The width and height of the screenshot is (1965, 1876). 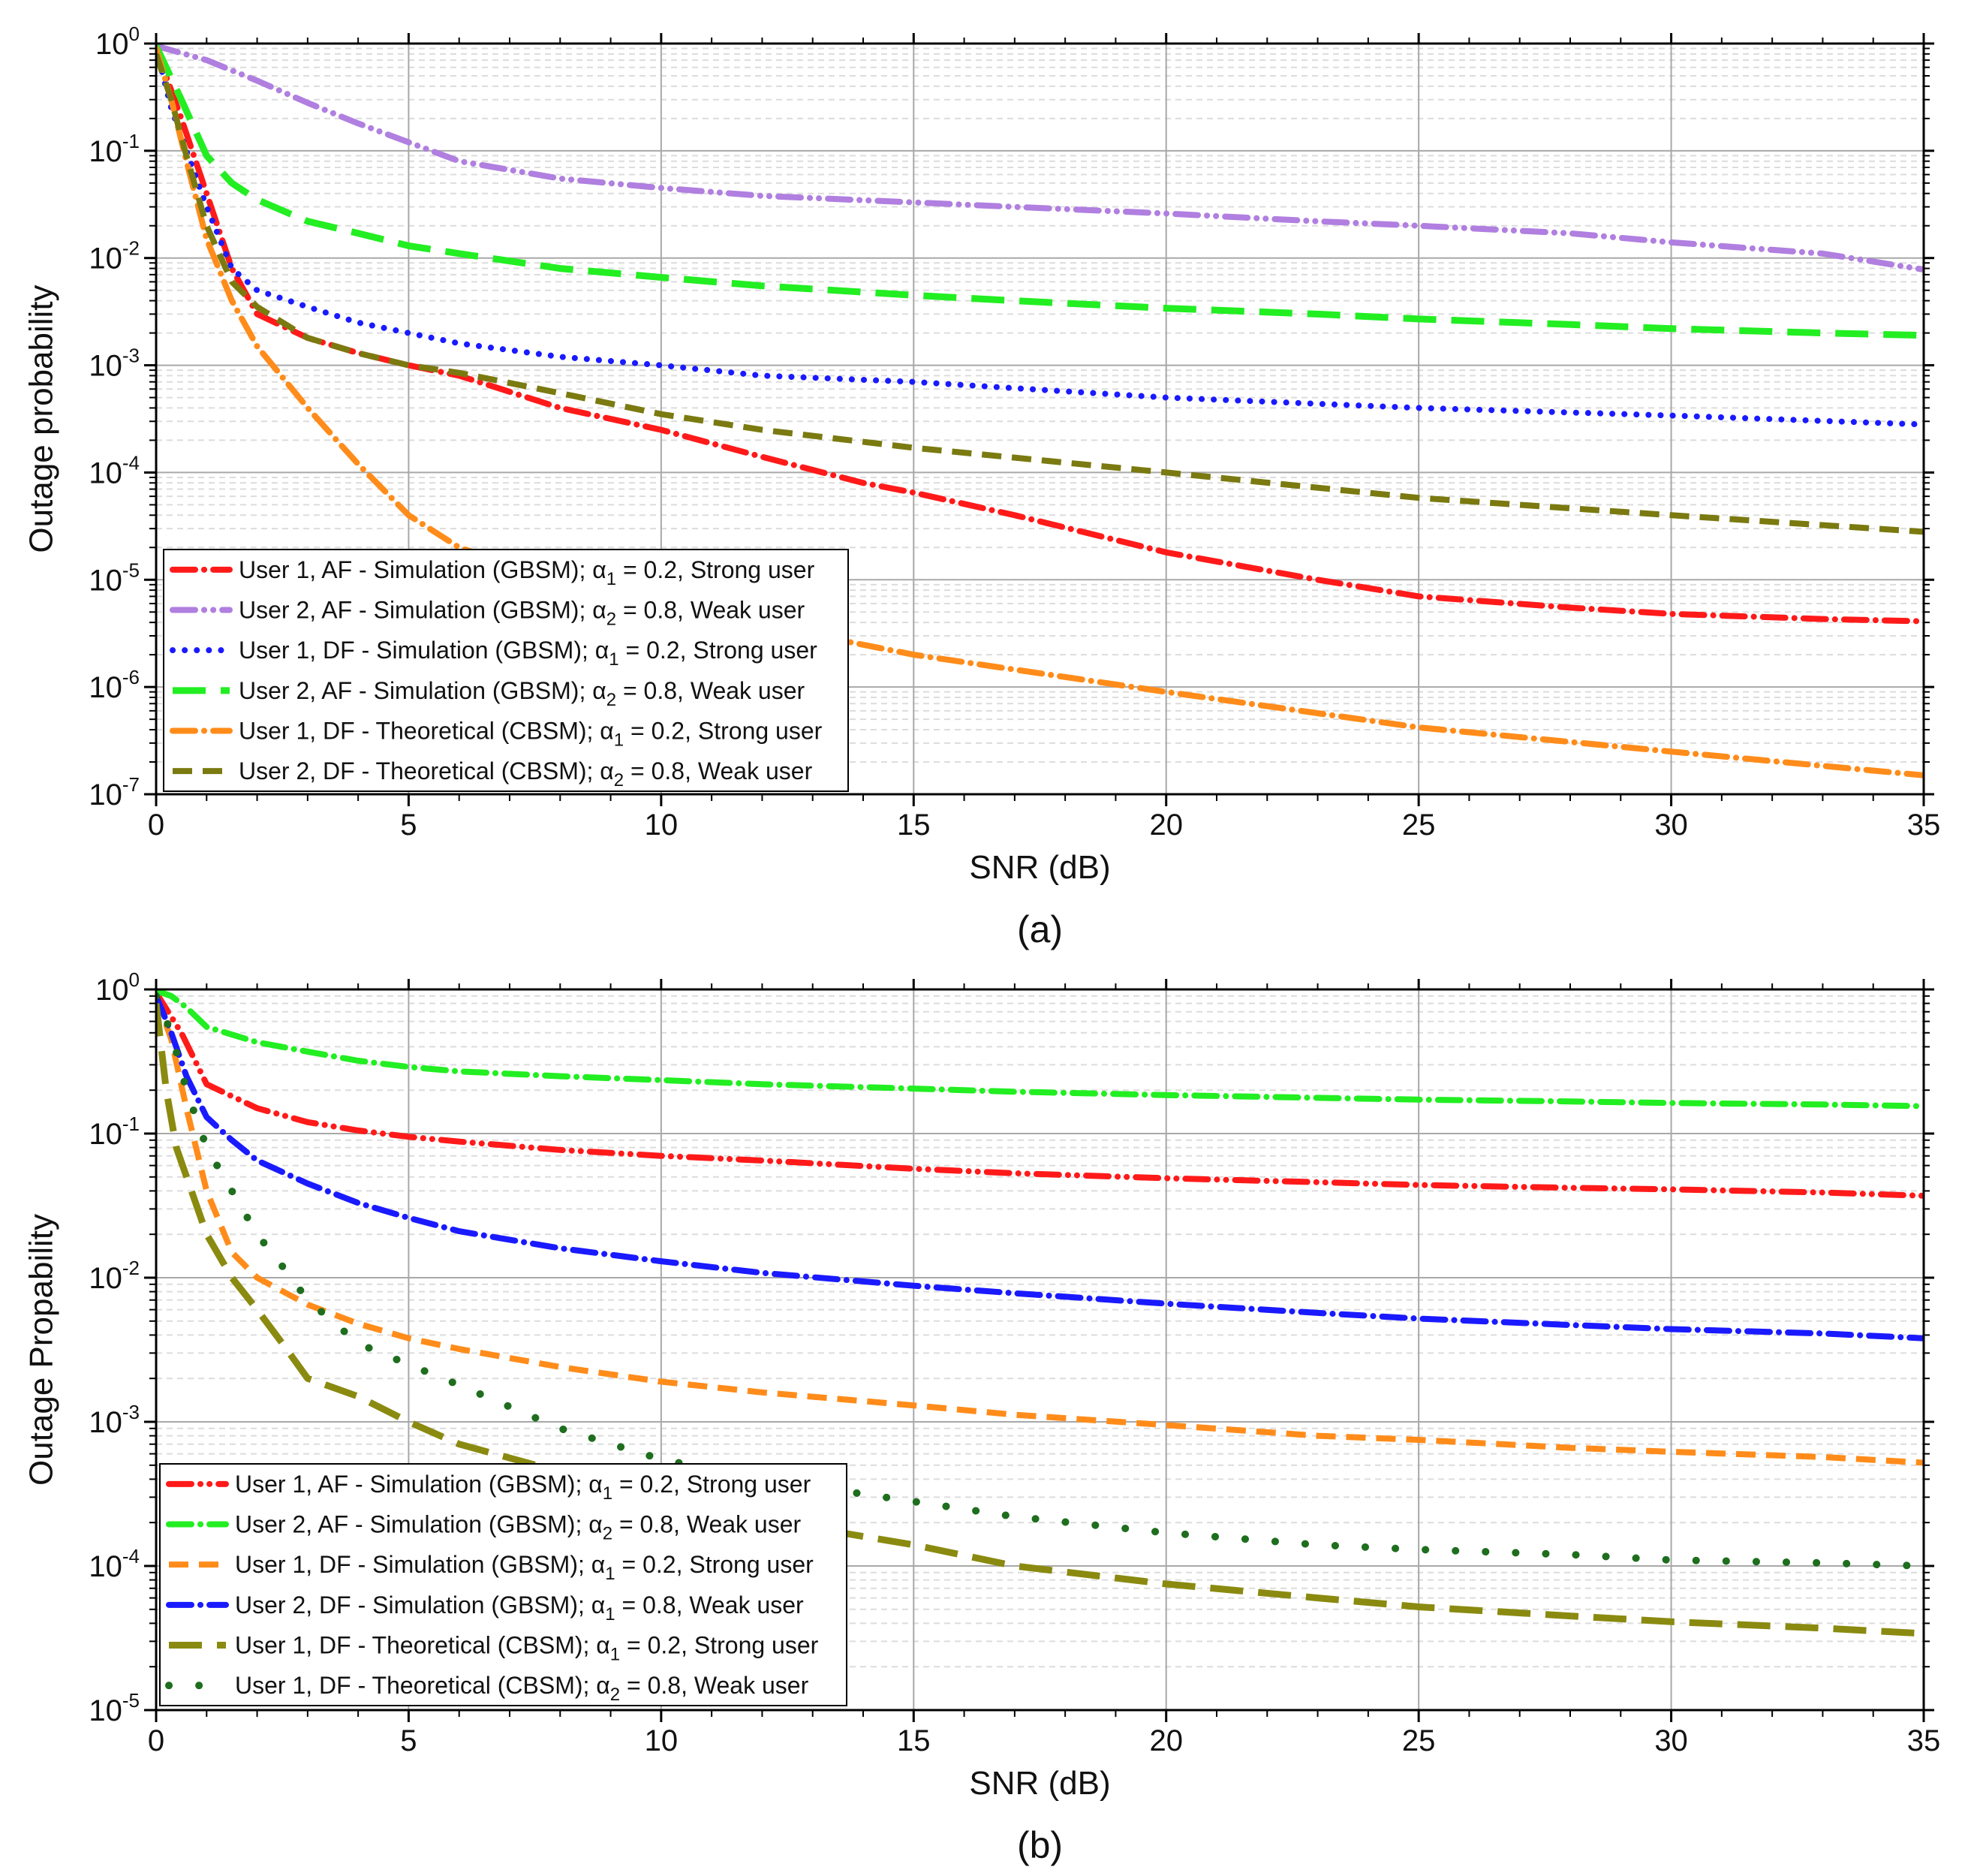 What do you see at coordinates (114, 685) in the screenshot?
I see `y-tick-label: 10⁻⁶` at bounding box center [114, 685].